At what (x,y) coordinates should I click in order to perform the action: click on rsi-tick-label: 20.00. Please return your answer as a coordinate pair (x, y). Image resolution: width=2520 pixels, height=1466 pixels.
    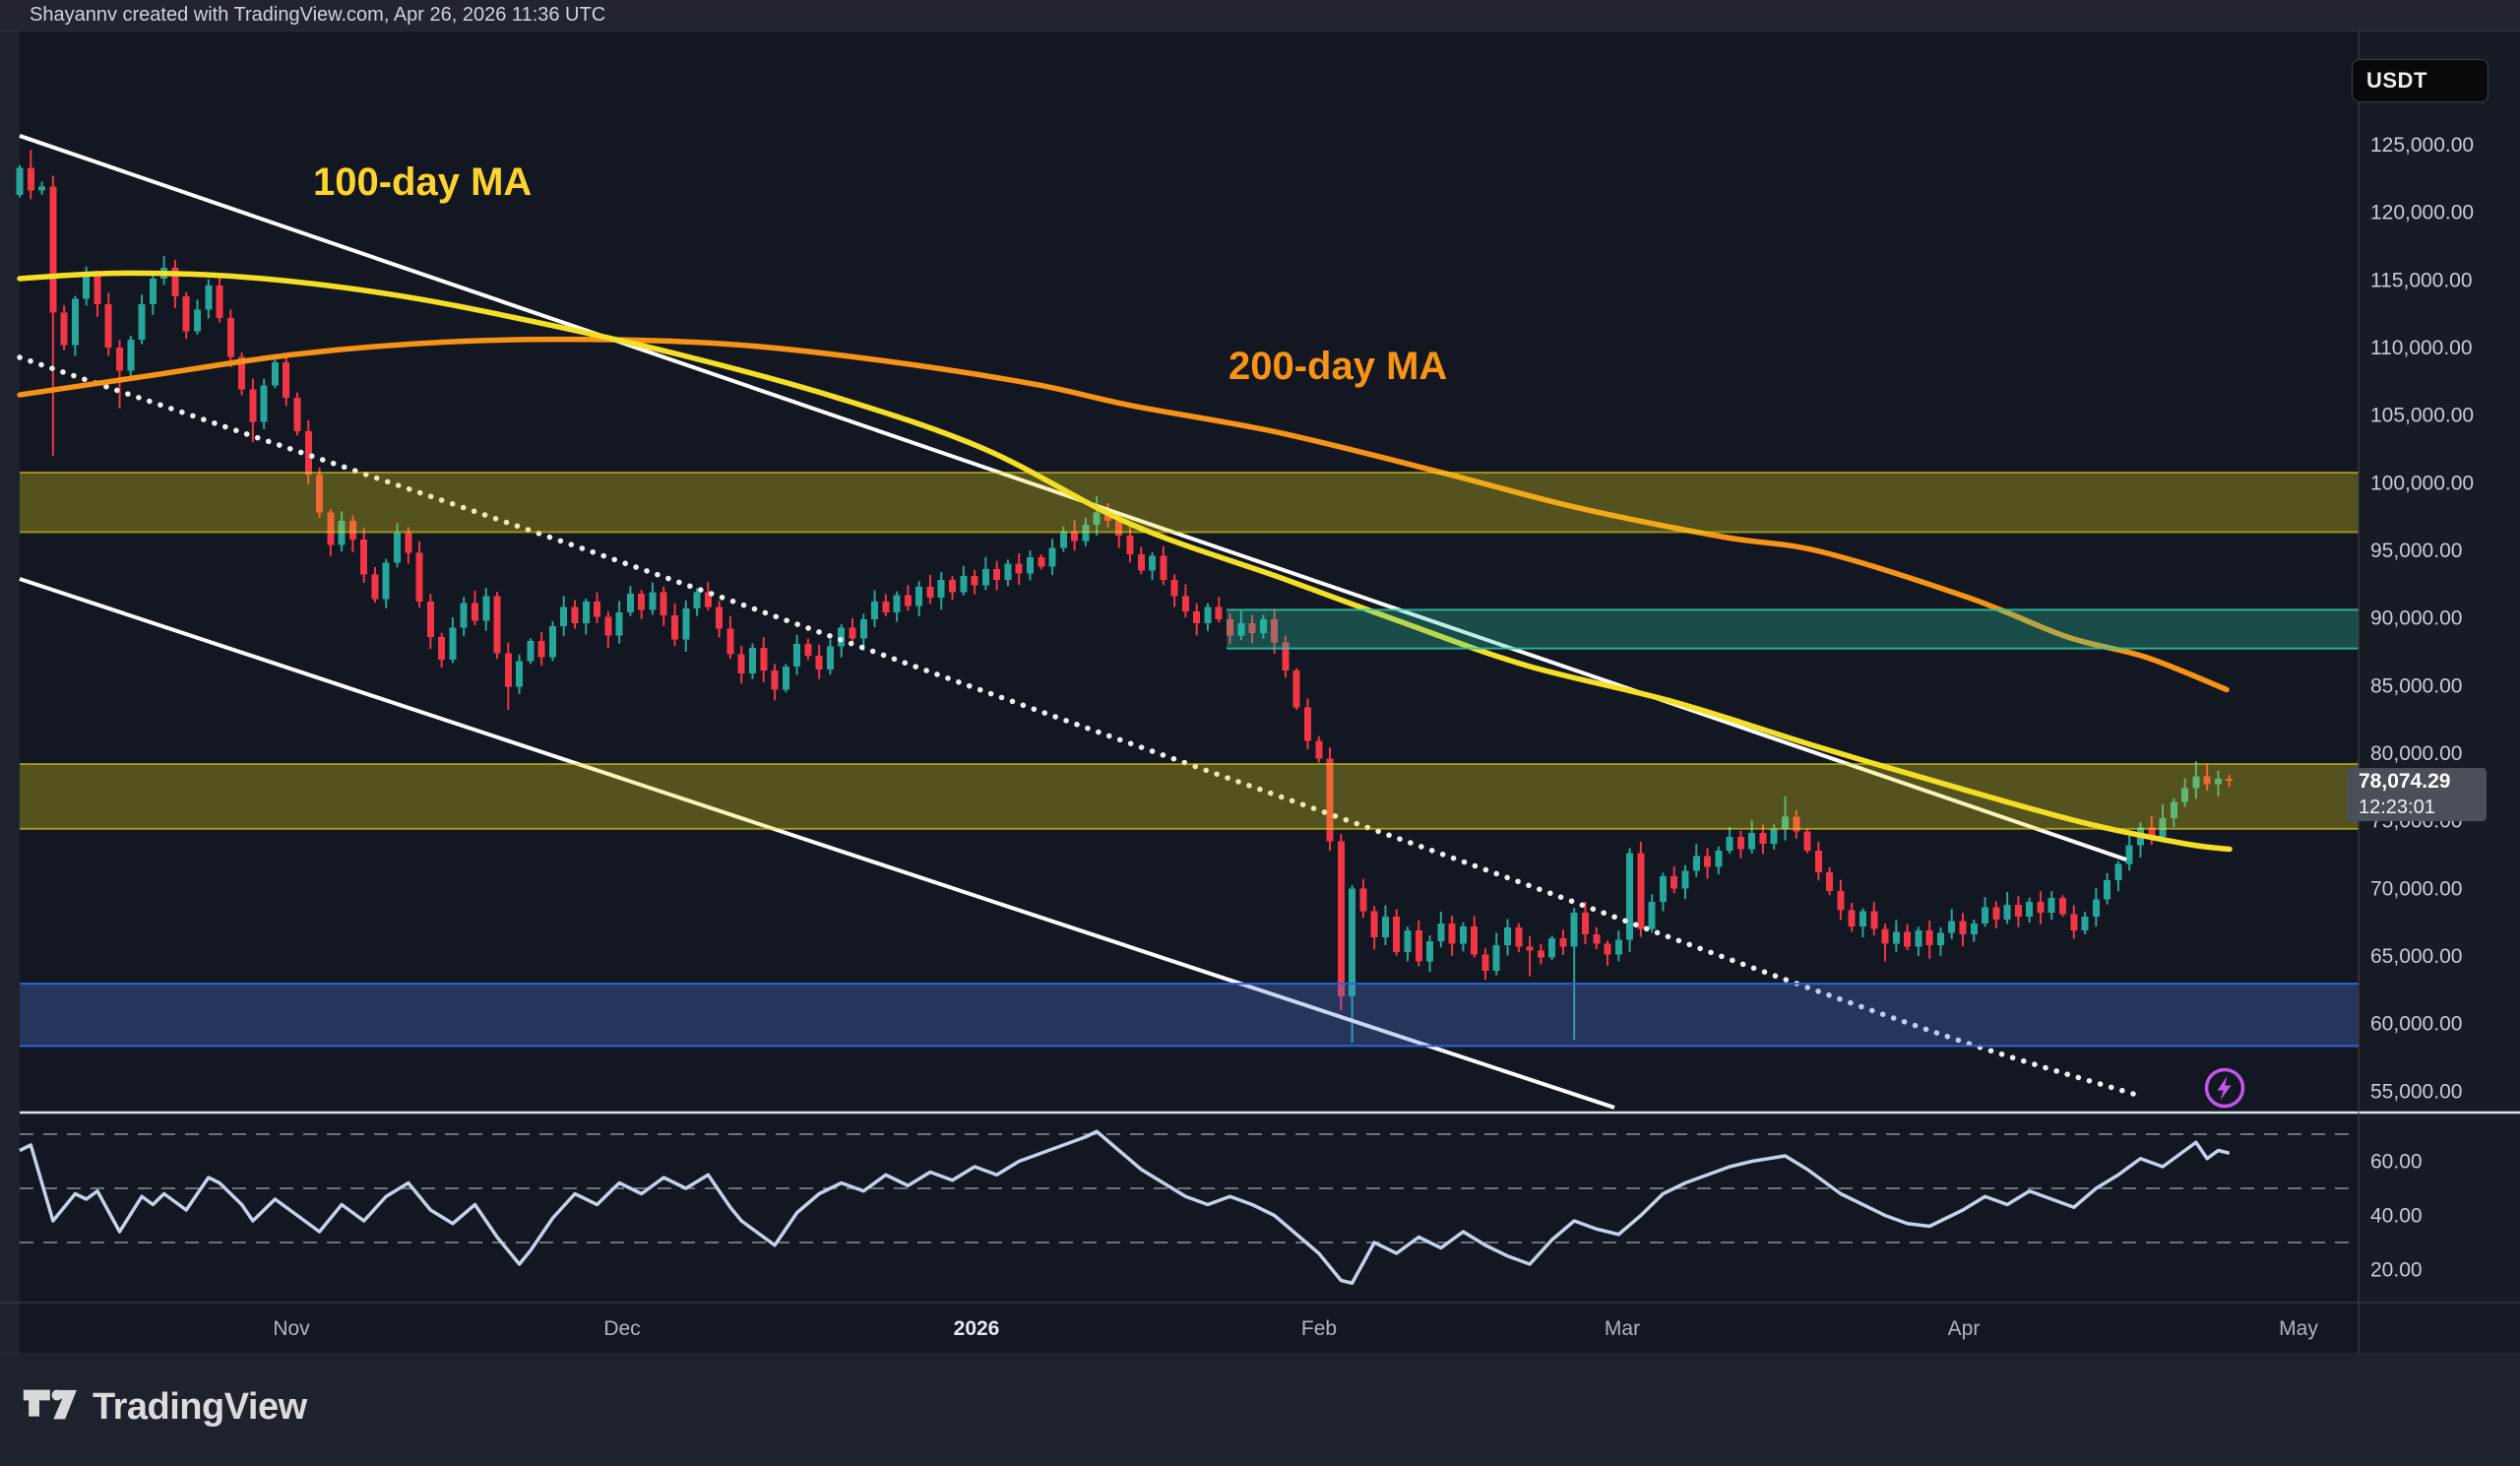
    Looking at the image, I should click on (2396, 1271).